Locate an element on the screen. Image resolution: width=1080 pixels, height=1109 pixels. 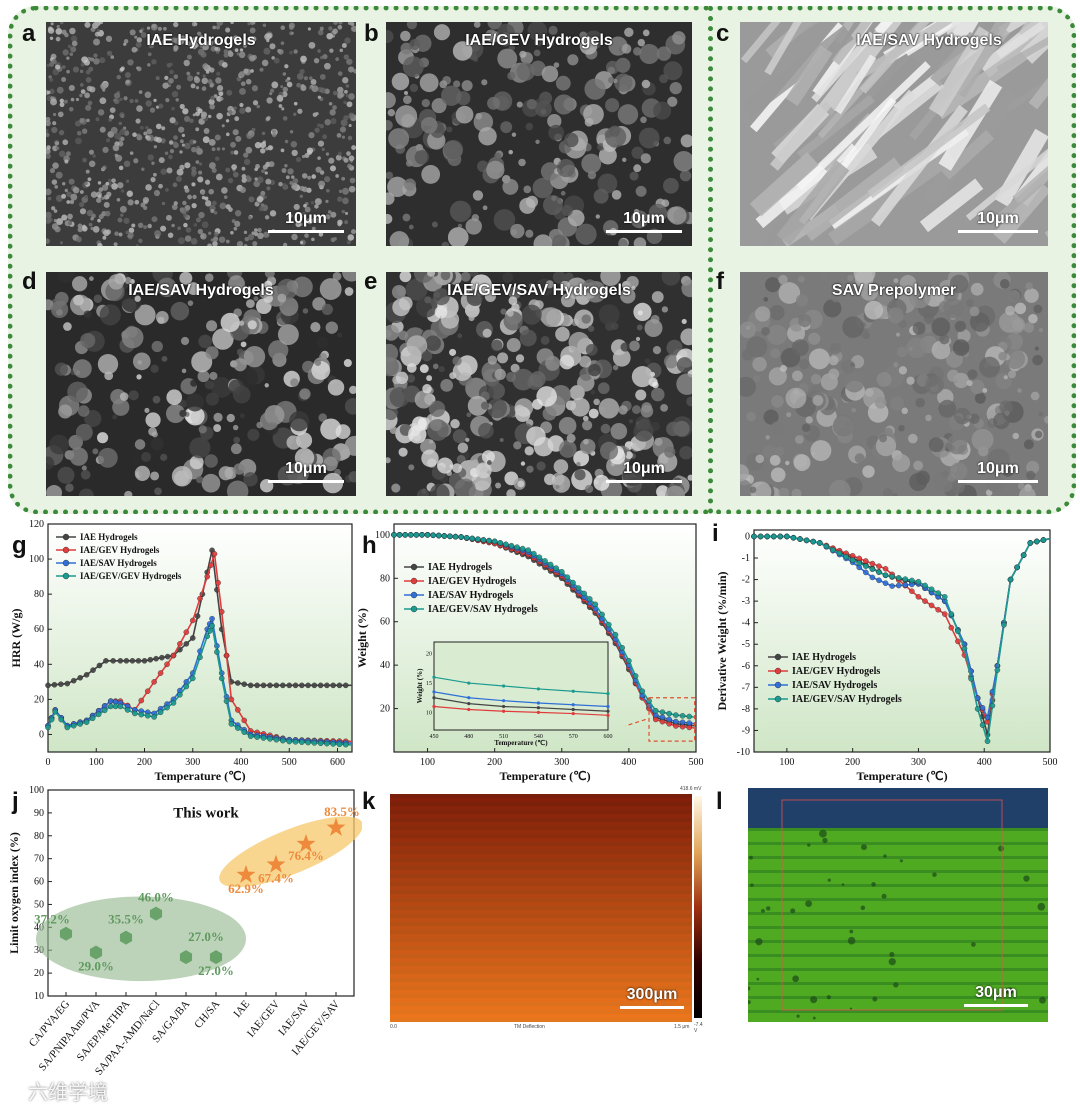
inset-point is located at coordinates (434, 692).